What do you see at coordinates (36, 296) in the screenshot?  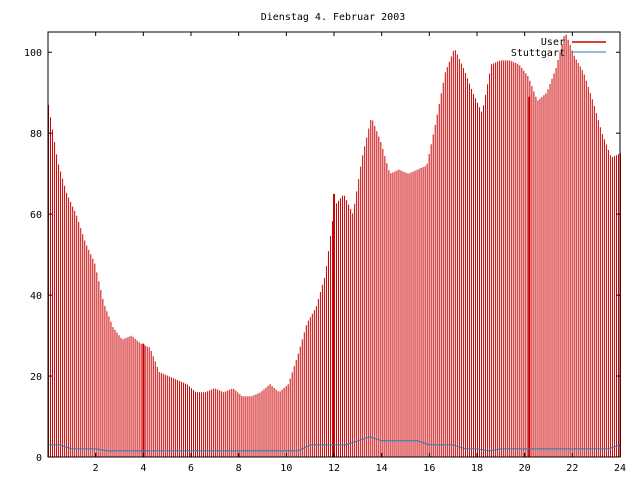 I see `y-tick-label: 40` at bounding box center [36, 296].